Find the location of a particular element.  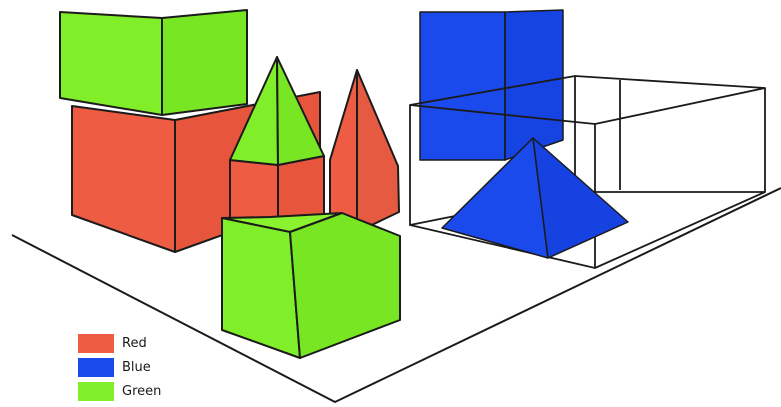

legend-swatch-blue is located at coordinates (96, 367).